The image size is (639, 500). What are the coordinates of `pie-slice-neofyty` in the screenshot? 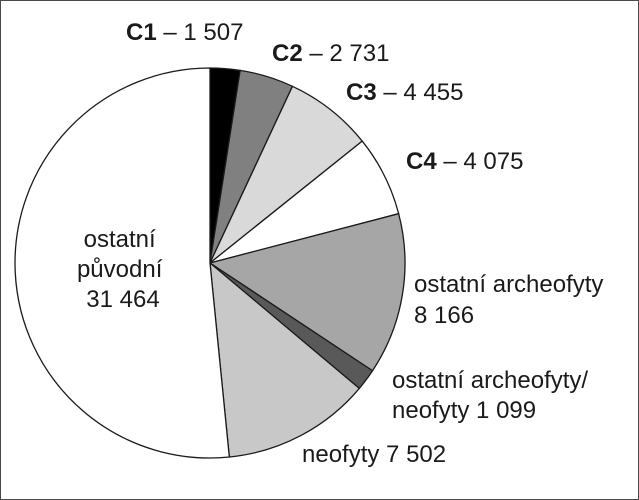 It's located at (284, 360).